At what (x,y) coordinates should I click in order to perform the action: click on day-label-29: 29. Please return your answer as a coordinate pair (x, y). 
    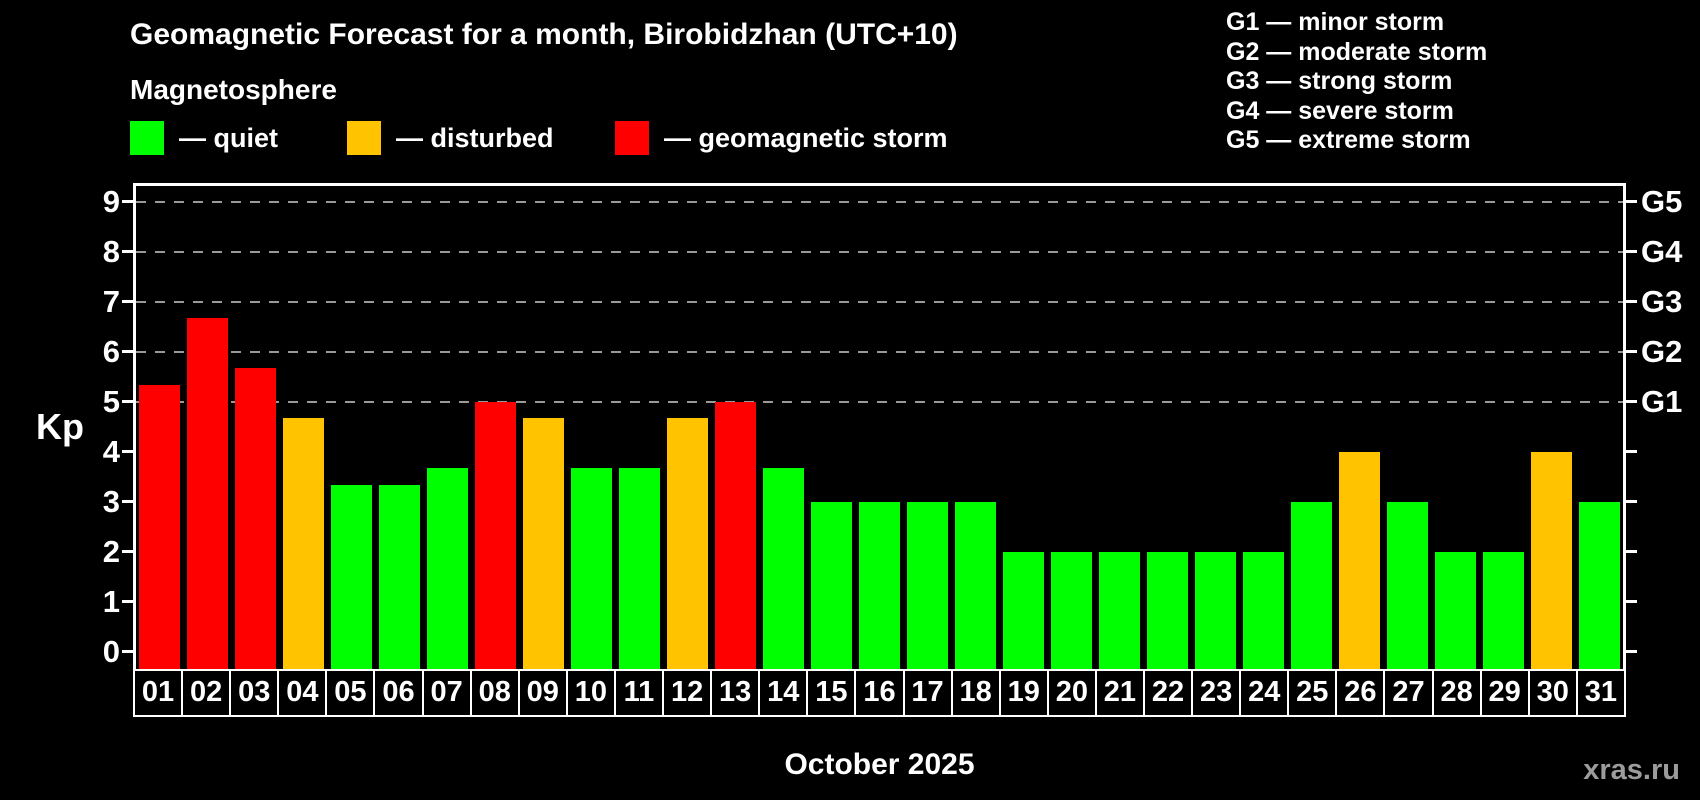
    Looking at the image, I should click on (1505, 693).